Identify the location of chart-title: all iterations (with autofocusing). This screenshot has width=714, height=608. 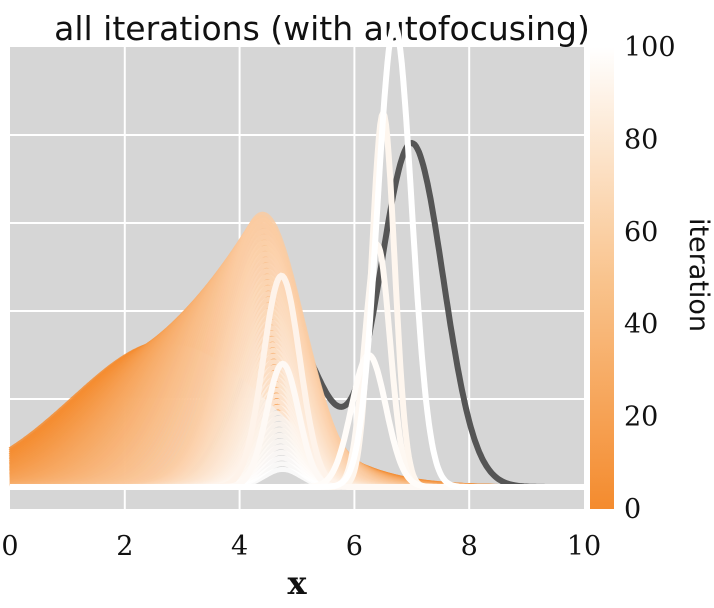
(322, 28).